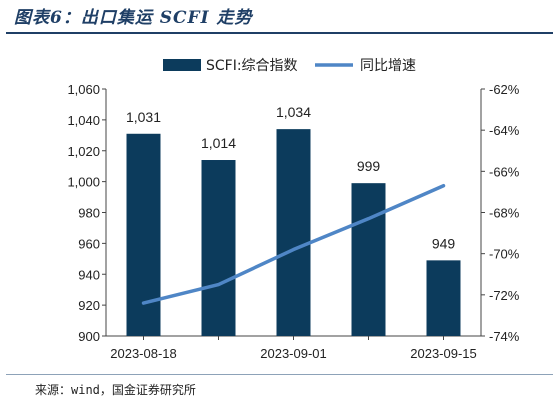  What do you see at coordinates (182, 65) in the screenshot?
I see `legend-swatch-scfi` at bounding box center [182, 65].